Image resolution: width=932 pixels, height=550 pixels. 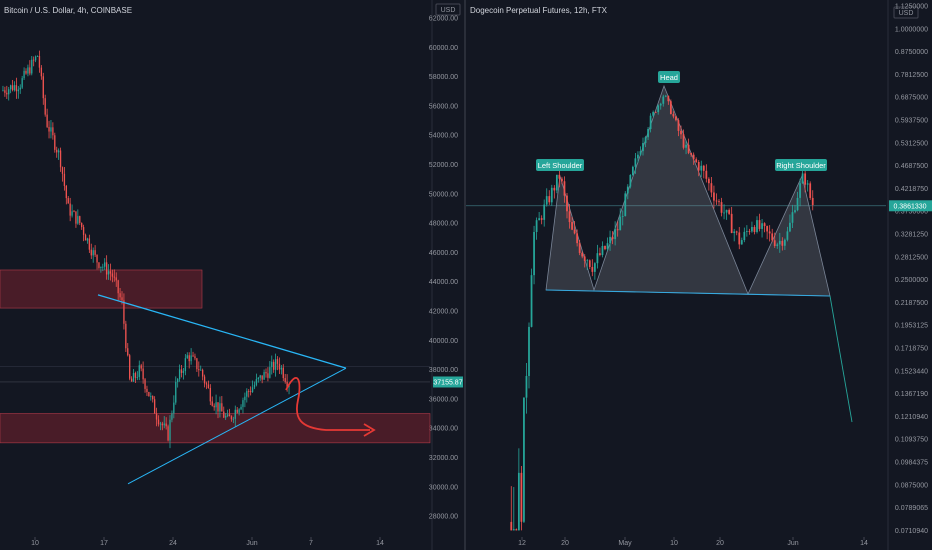 I want to click on btc-x-tick: 14, so click(x=380, y=543).